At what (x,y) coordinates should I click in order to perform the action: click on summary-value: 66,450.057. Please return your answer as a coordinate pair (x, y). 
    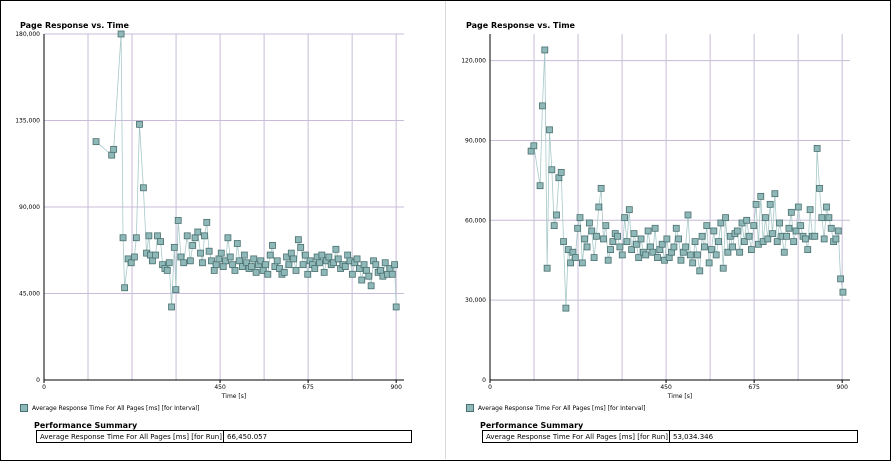
    Looking at the image, I should click on (247, 436).